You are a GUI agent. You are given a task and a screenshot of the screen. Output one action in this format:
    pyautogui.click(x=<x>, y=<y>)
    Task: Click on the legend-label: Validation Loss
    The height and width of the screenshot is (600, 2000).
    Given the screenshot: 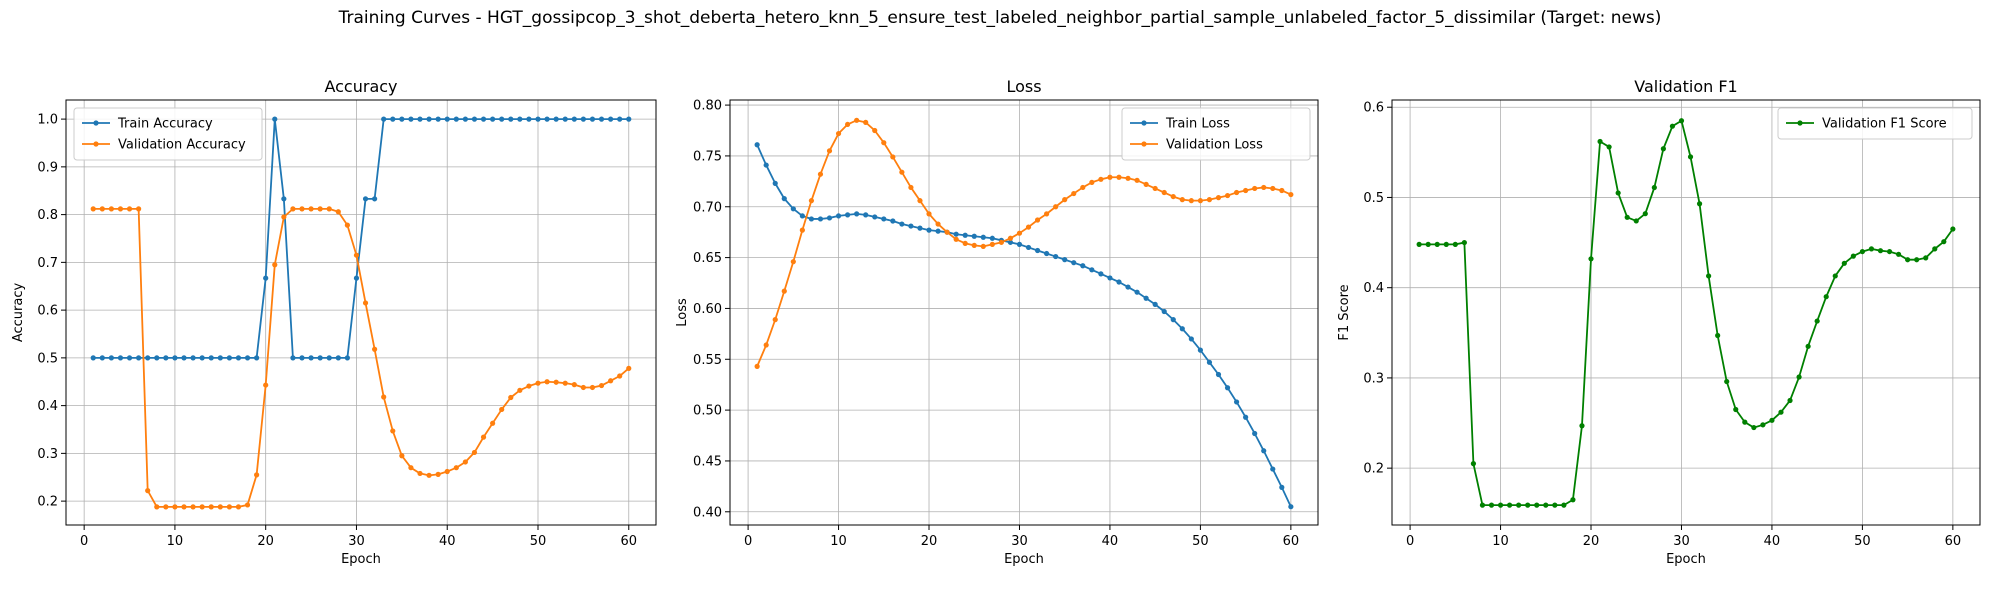 What is the action you would take?
    pyautogui.click(x=1214, y=145)
    